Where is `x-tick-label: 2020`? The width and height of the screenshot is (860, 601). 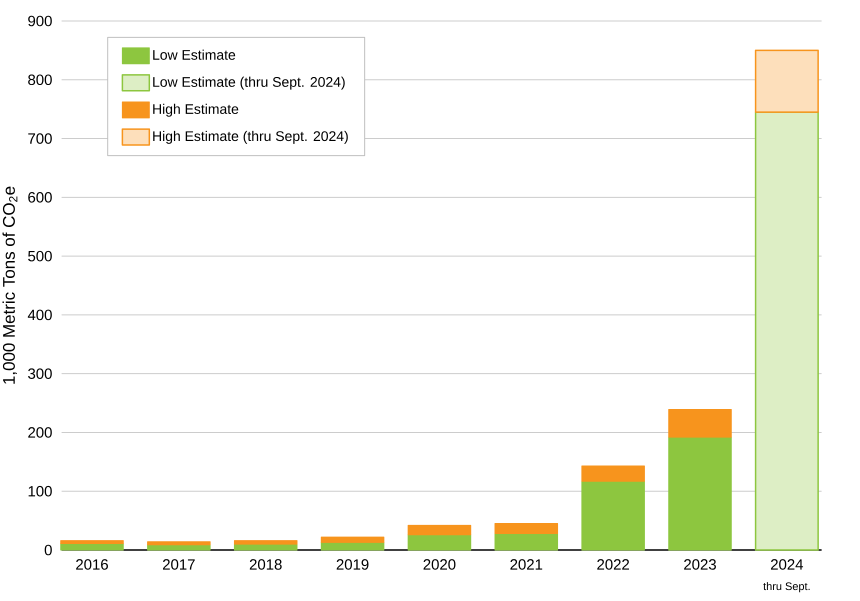
x-tick-label: 2020 is located at coordinates (440, 564).